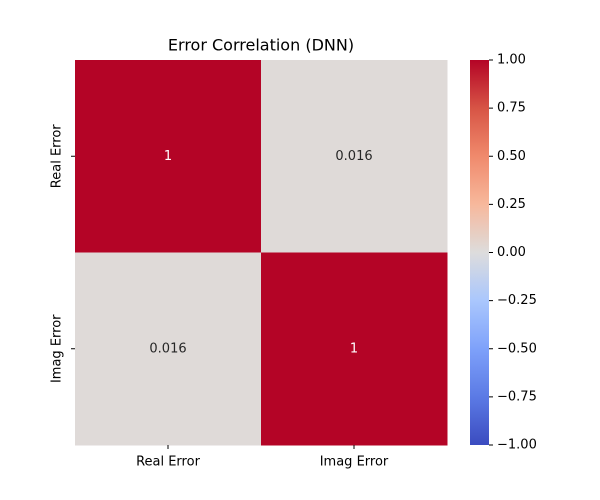 The height and width of the screenshot is (500, 600). I want to click on colorbar-tick-label: 0.50, so click(511, 156).